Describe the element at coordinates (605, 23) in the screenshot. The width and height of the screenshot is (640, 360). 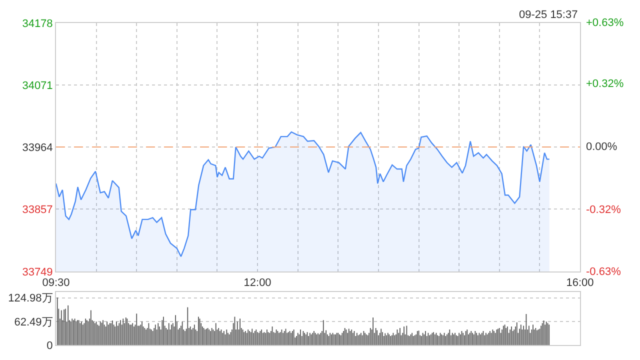
I see `y2-tick-label: +0.63%` at that location.